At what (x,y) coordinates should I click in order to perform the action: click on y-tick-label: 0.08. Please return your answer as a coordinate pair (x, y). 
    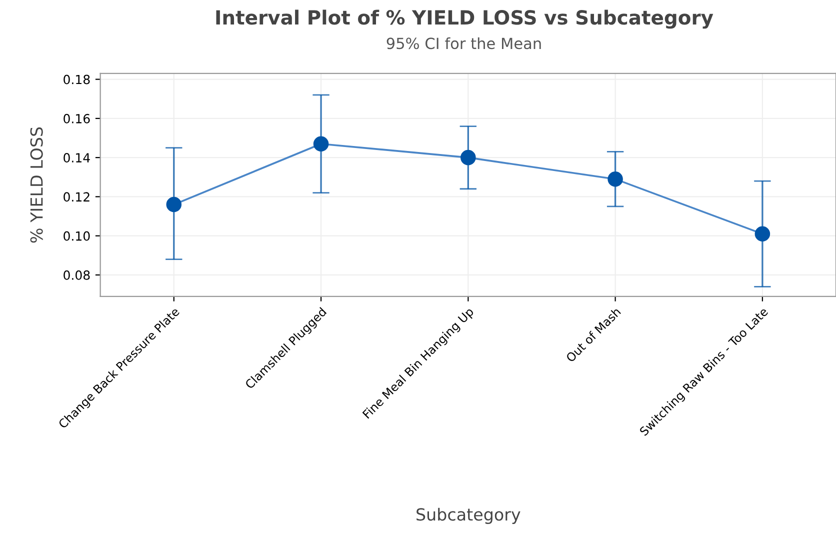
    Looking at the image, I should click on (77, 275).